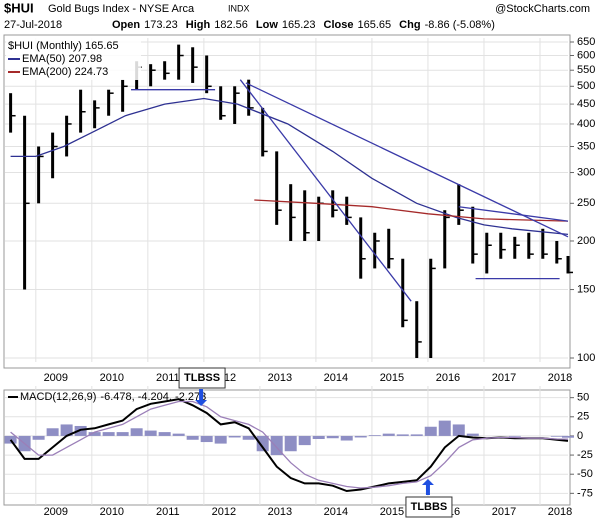 This screenshot has width=600, height=529. Describe the element at coordinates (198, 25) in the screenshot. I see `field-label: High` at that location.